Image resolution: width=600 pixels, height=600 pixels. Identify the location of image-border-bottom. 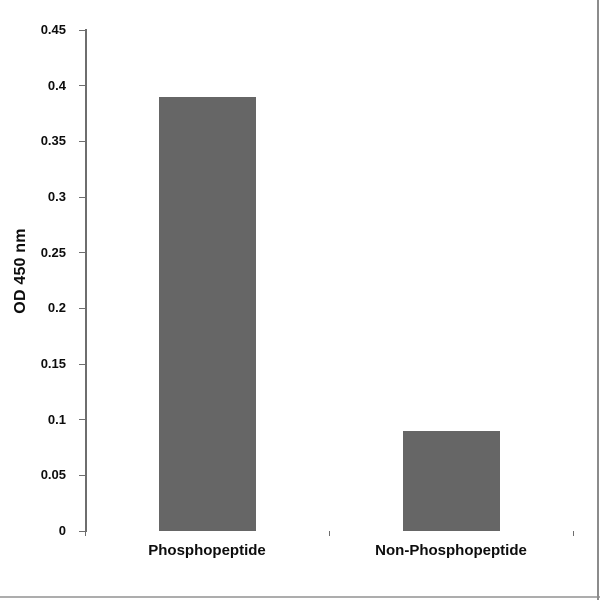
(300, 597).